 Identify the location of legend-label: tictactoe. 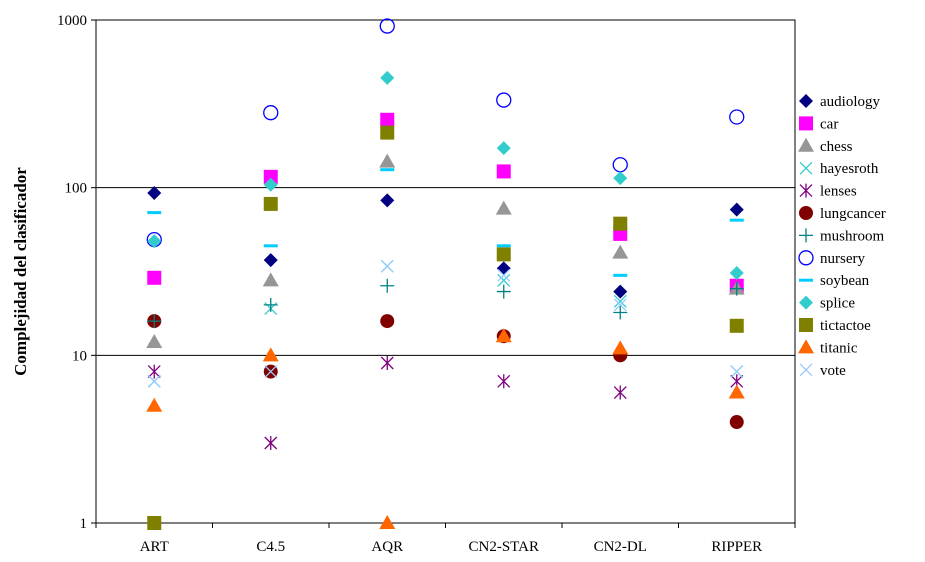
(845, 326).